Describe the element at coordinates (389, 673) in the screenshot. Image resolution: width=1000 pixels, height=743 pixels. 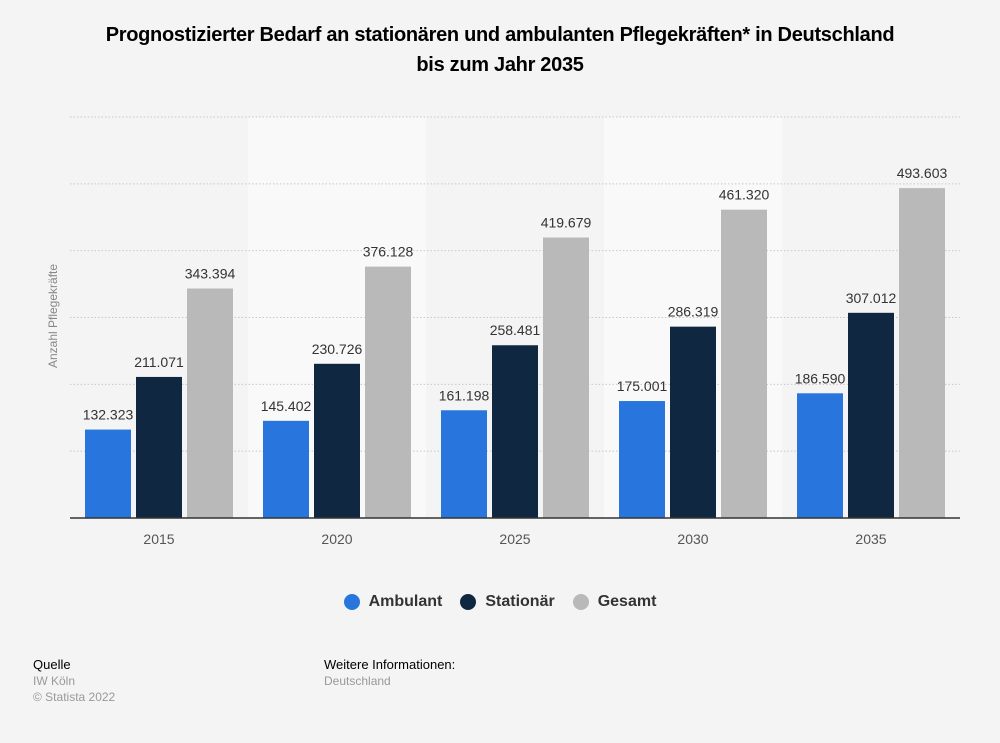
I see `info-block: Weitere Informationen: Deutschland` at that location.